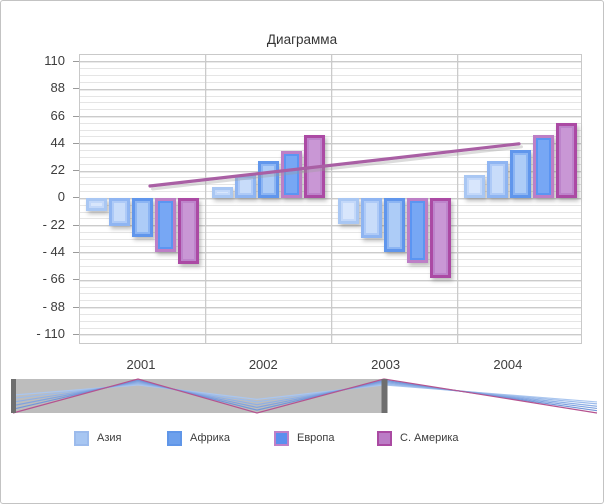  What do you see at coordinates (246, 186) in the screenshot?
I see `bar-series2-2002` at bounding box center [246, 186].